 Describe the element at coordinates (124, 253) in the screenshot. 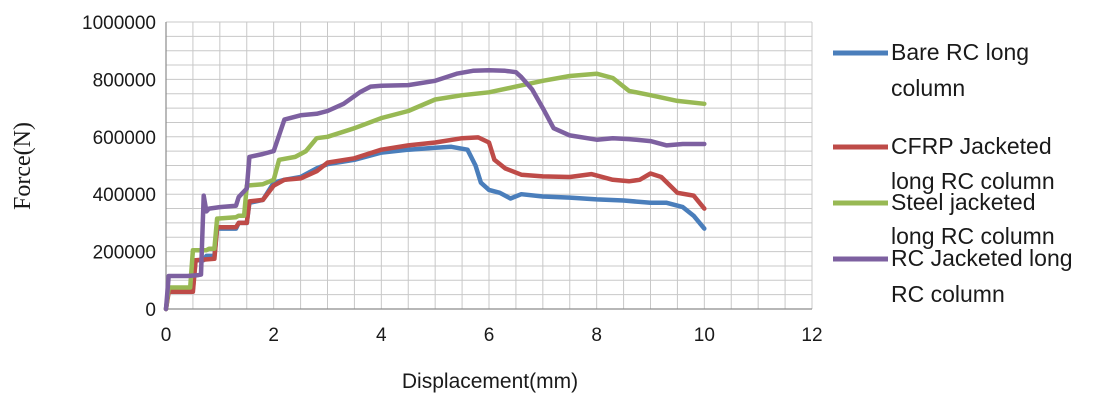

I see `y-tick-label: 200000` at that location.